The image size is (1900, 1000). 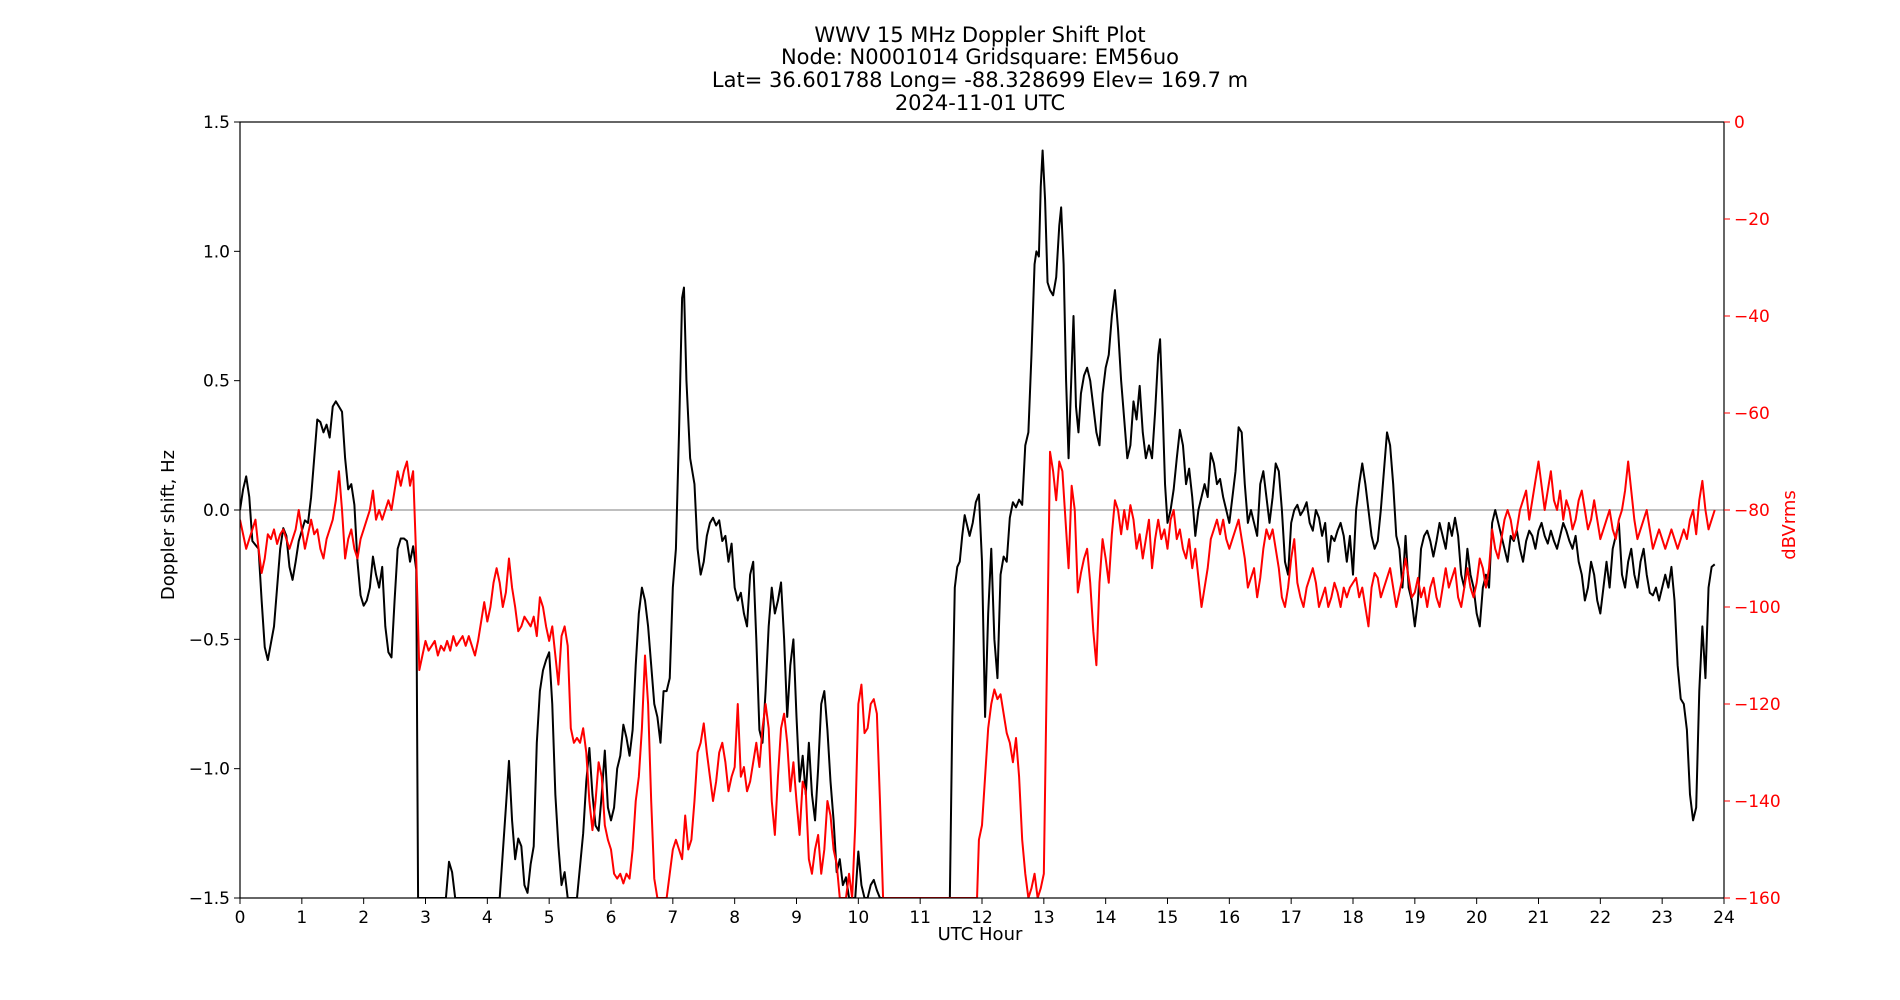 I want to click on y-tick-label: −1.5, so click(x=209, y=899).